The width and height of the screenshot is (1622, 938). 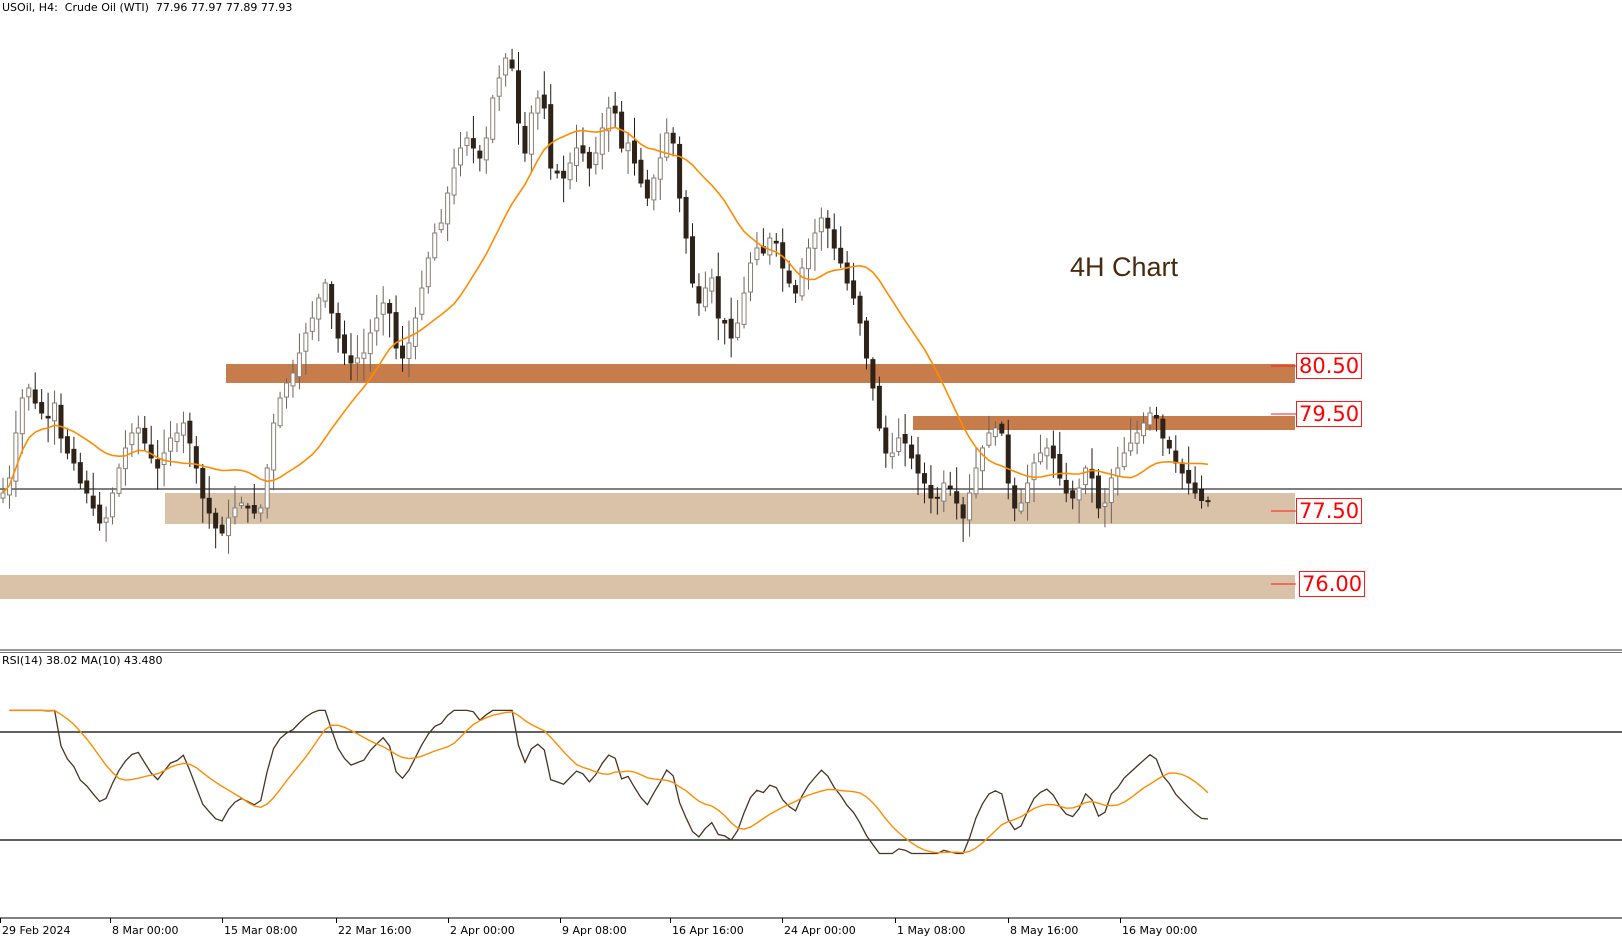 I want to click on x-tick-label: 15 Mar 08:00, so click(x=261, y=930).